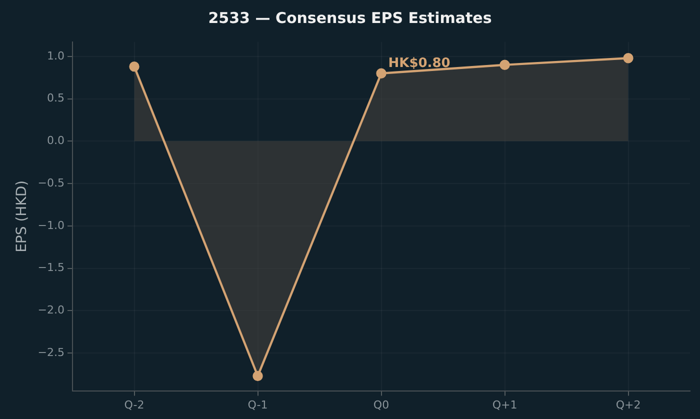 The width and height of the screenshot is (700, 419). I want to click on x-tick-label: Q+2, so click(628, 405).